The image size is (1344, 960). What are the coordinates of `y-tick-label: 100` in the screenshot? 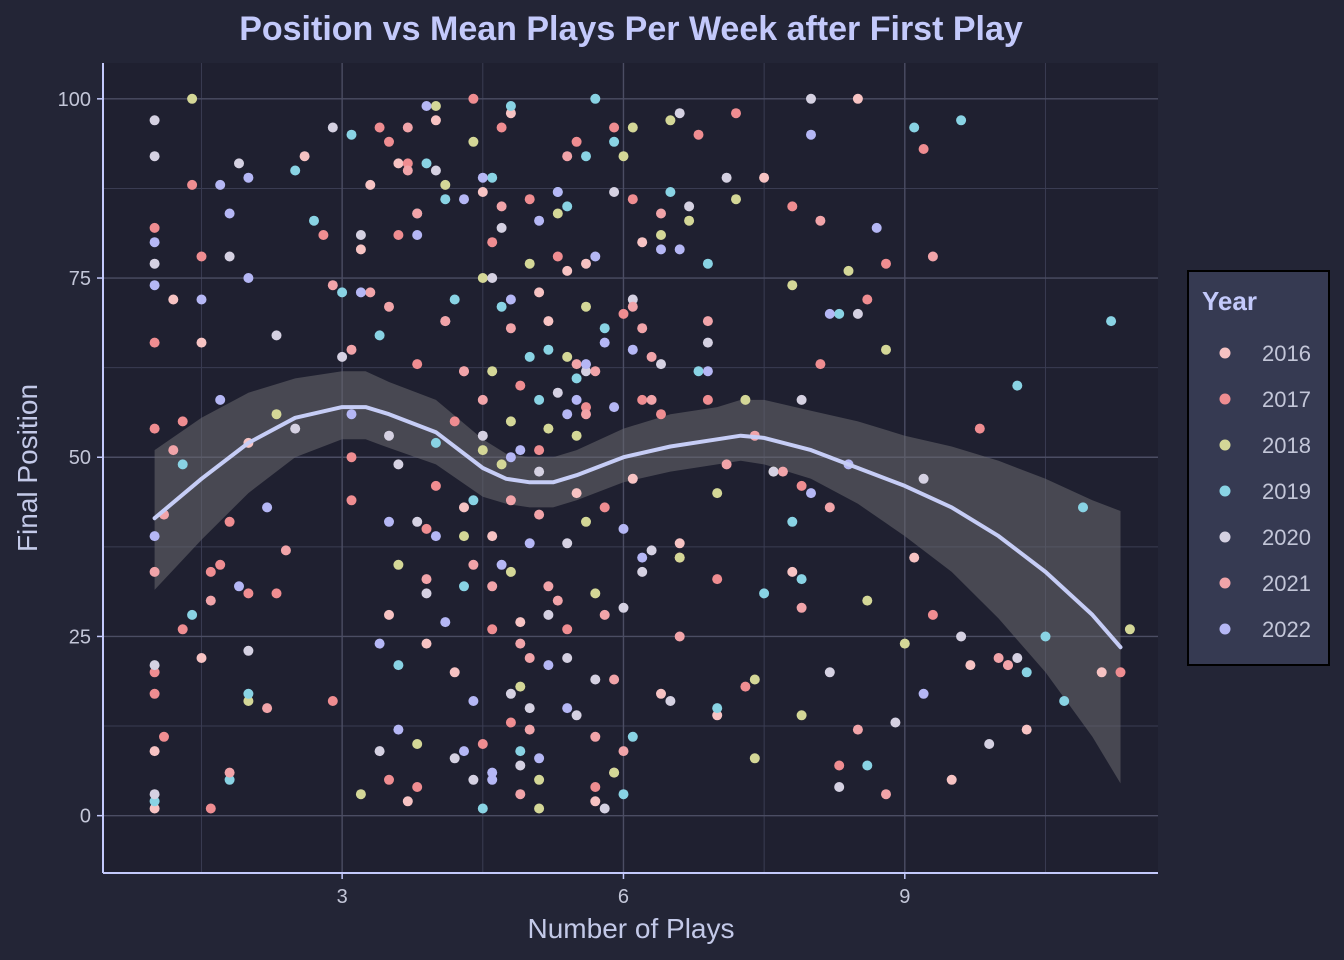 It's located at (74, 100).